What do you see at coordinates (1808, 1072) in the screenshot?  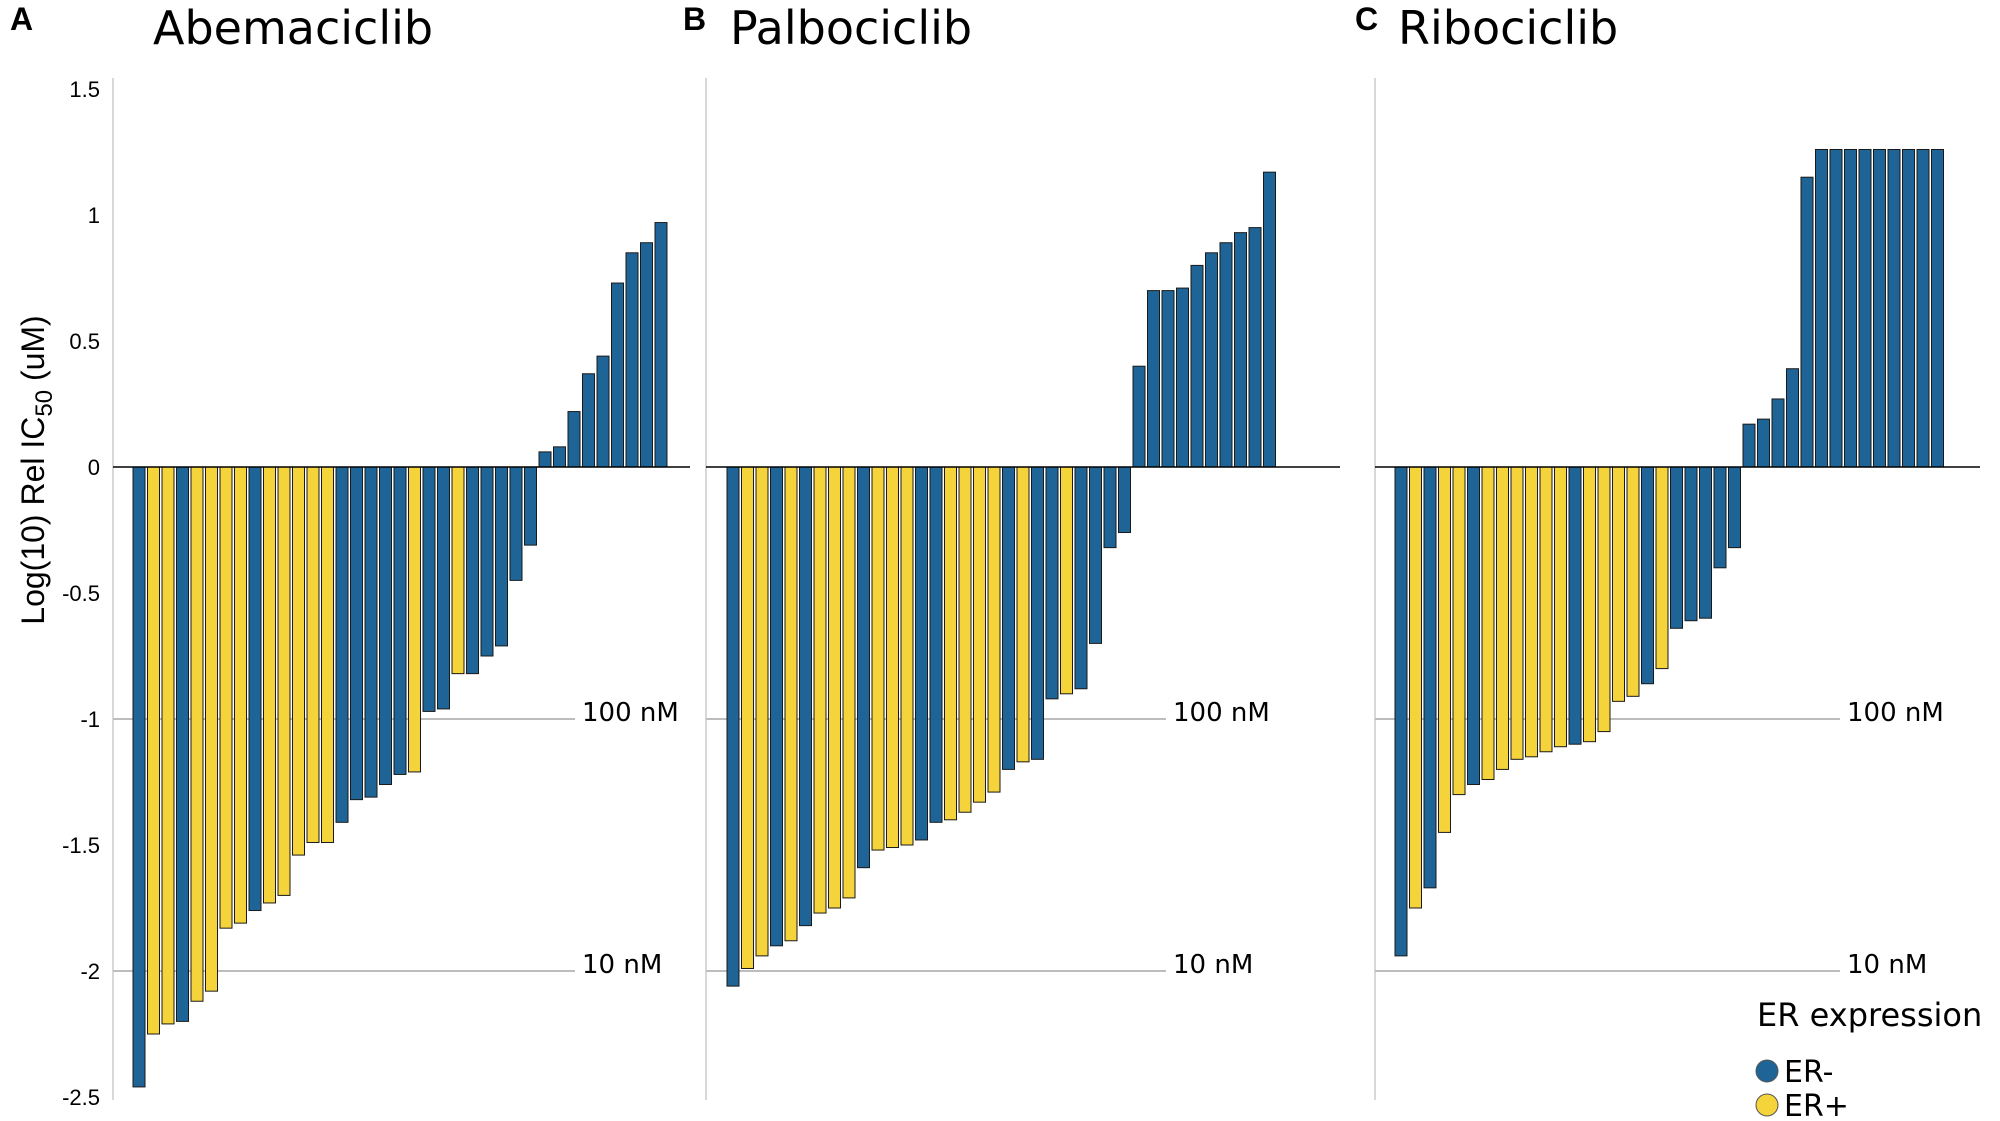 I see `legend-label-neg: ER-` at bounding box center [1808, 1072].